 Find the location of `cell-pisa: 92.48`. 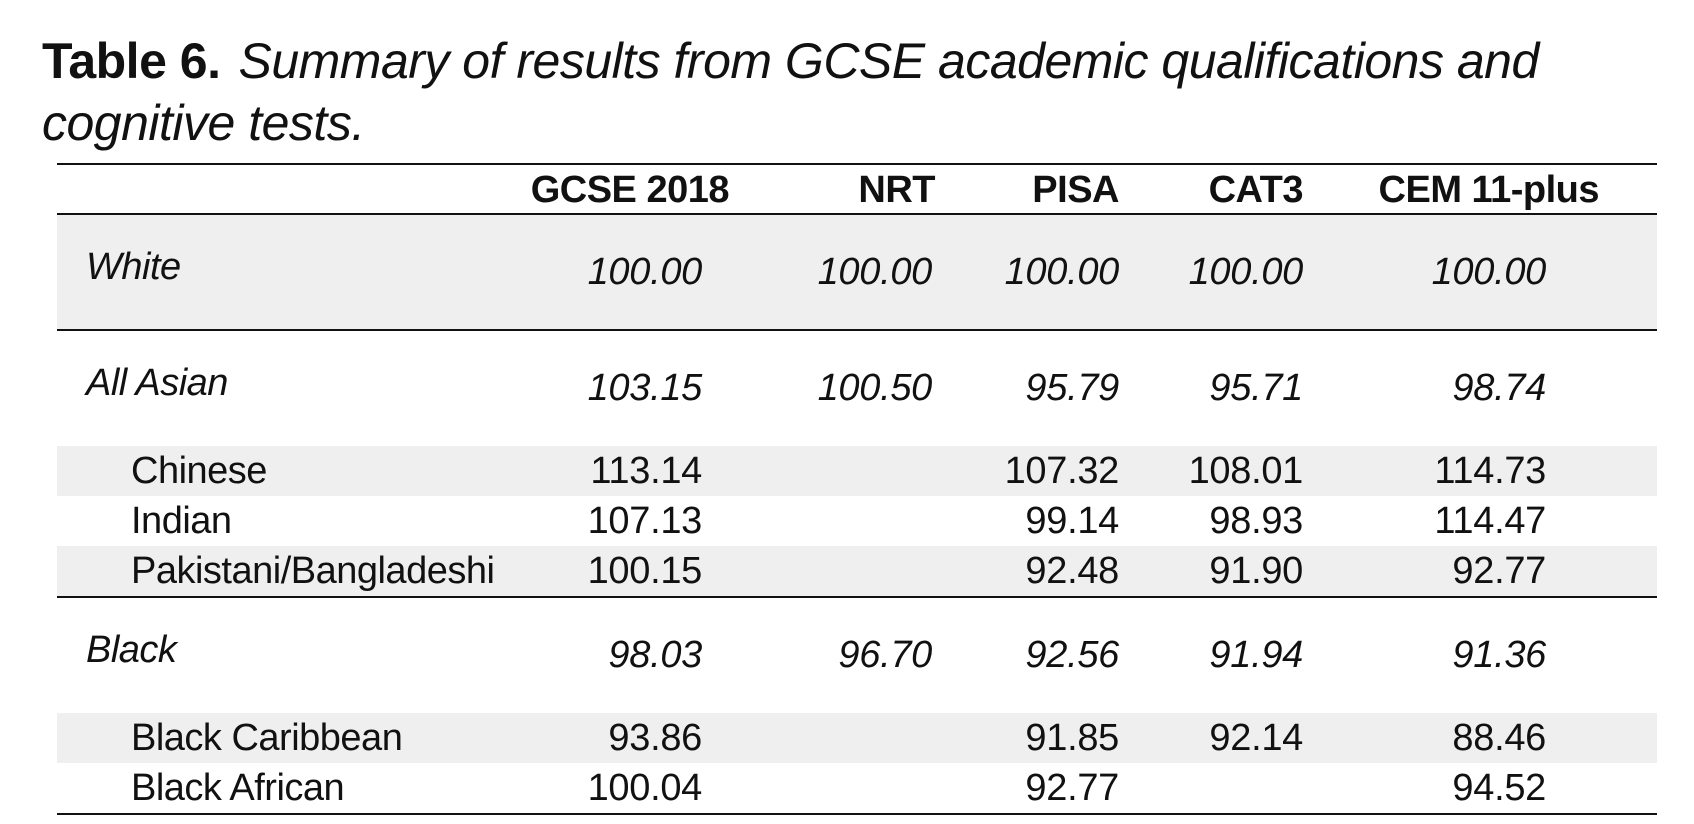

cell-pisa: 92.48 is located at coordinates (1072, 572).